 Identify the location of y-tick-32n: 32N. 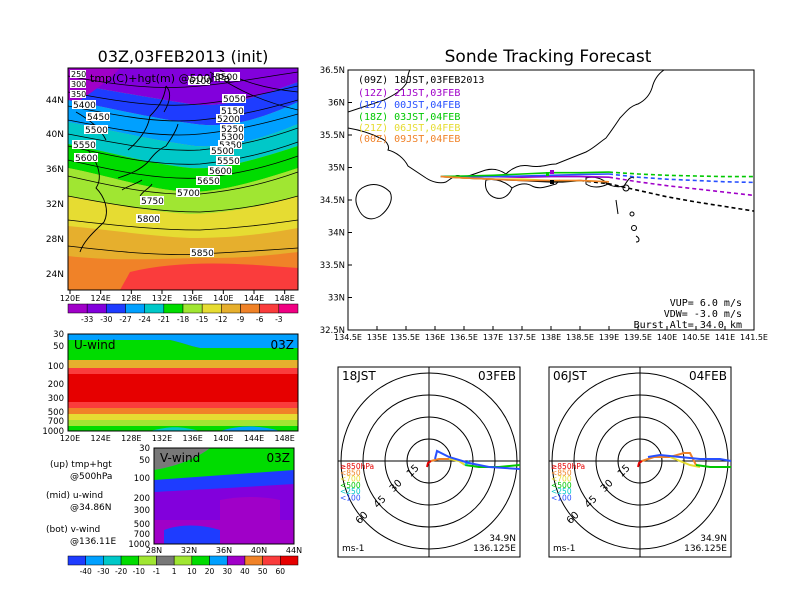
(55, 205).